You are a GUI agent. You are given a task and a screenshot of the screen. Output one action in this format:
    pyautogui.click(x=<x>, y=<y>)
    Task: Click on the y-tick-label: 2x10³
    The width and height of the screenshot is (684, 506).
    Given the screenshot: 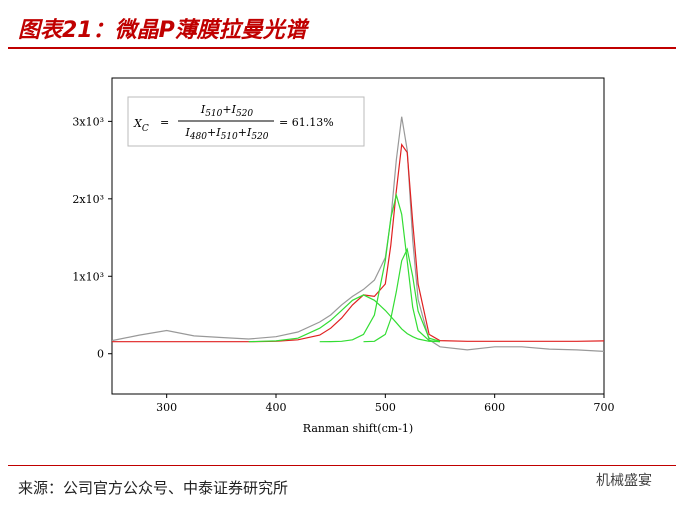 What is the action you would take?
    pyautogui.click(x=88, y=199)
    